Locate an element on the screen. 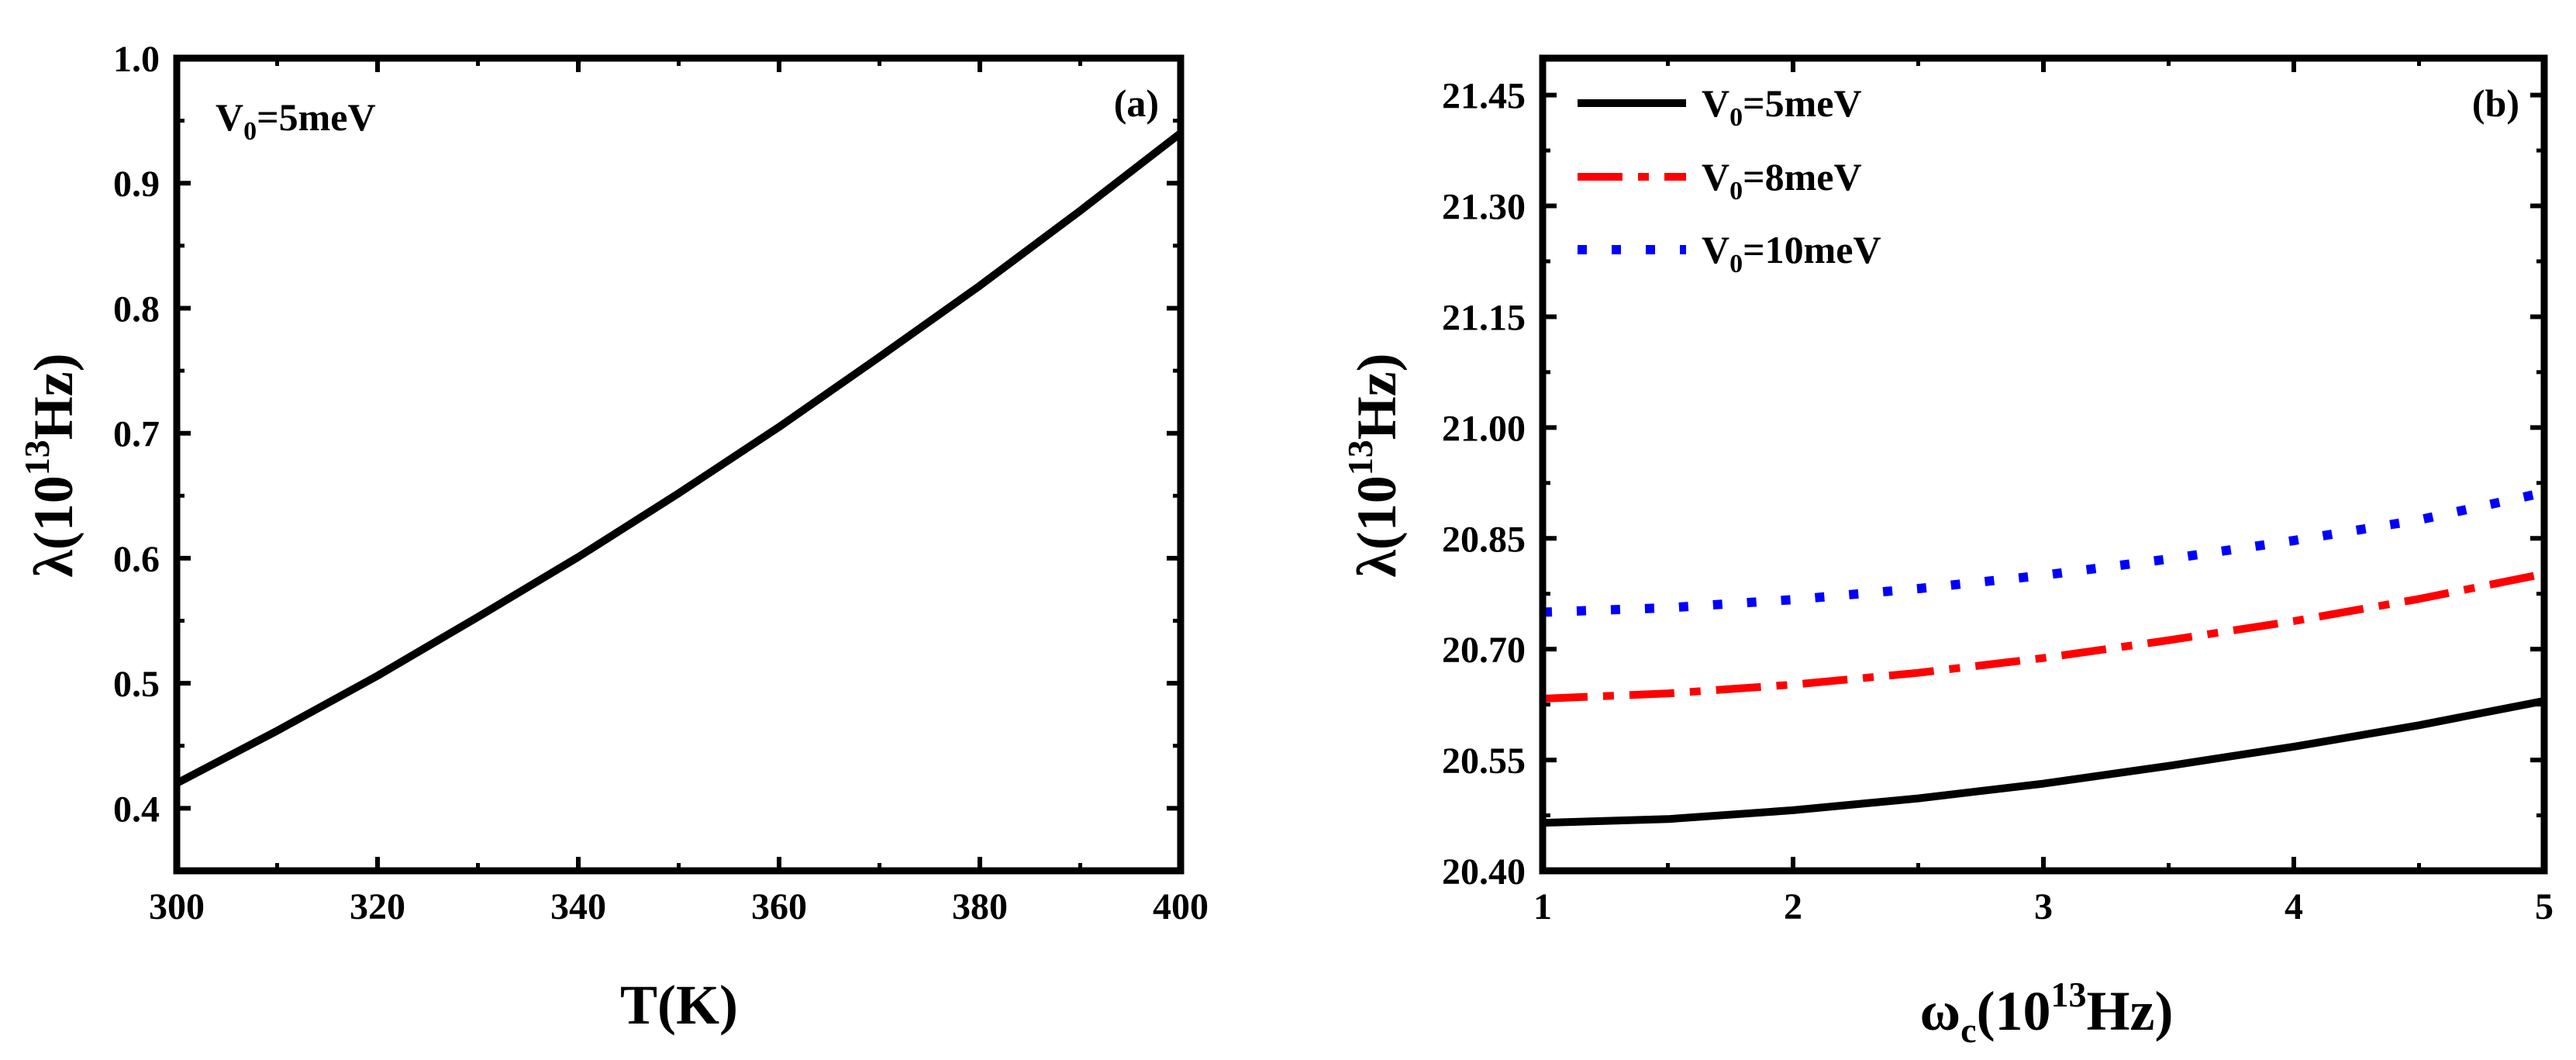 The image size is (2576, 1060). panel-a-y-tick-label: 1.0 is located at coordinates (136, 59).